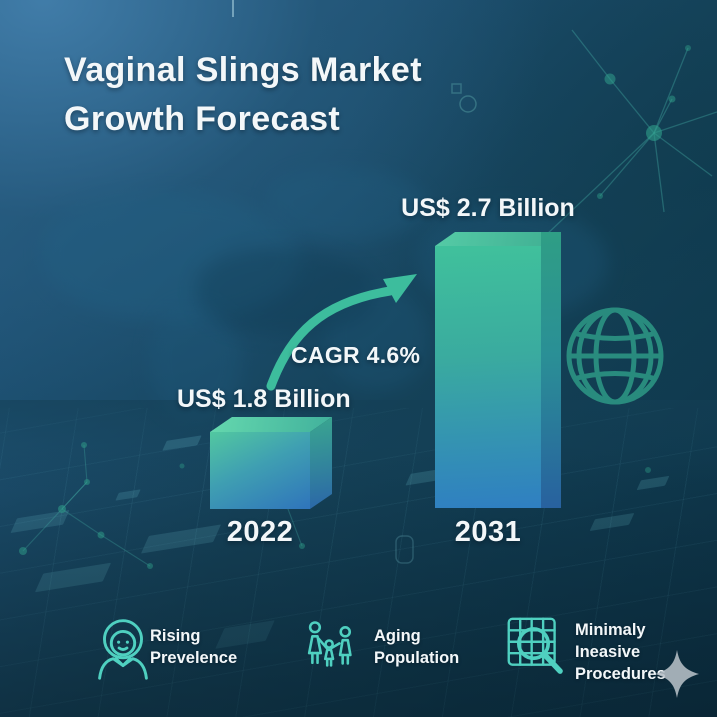 The width and height of the screenshot is (717, 717). What do you see at coordinates (615, 356) in the screenshot?
I see `globe-icon` at bounding box center [615, 356].